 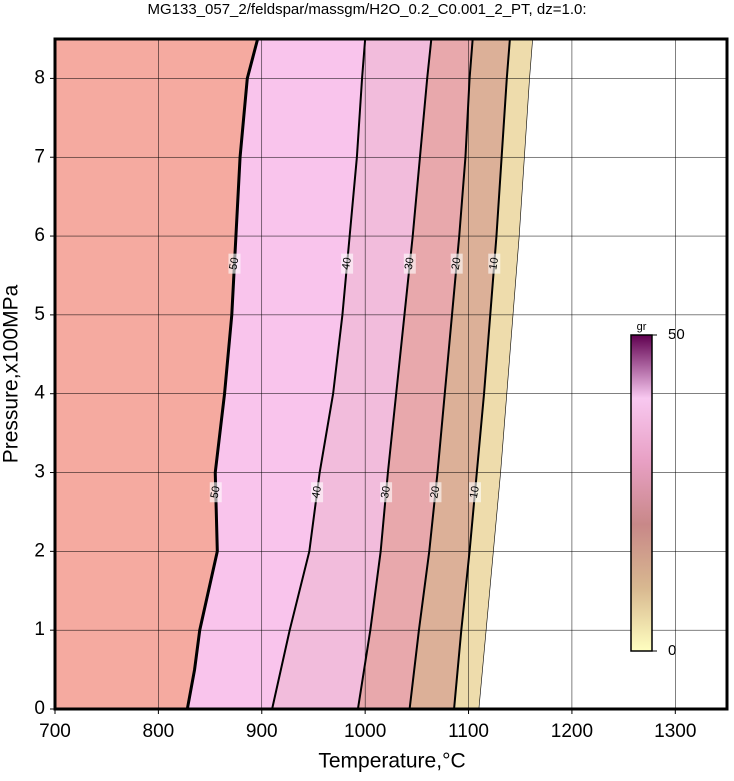 I want to click on y-tick-label: 4, so click(x=39, y=393).